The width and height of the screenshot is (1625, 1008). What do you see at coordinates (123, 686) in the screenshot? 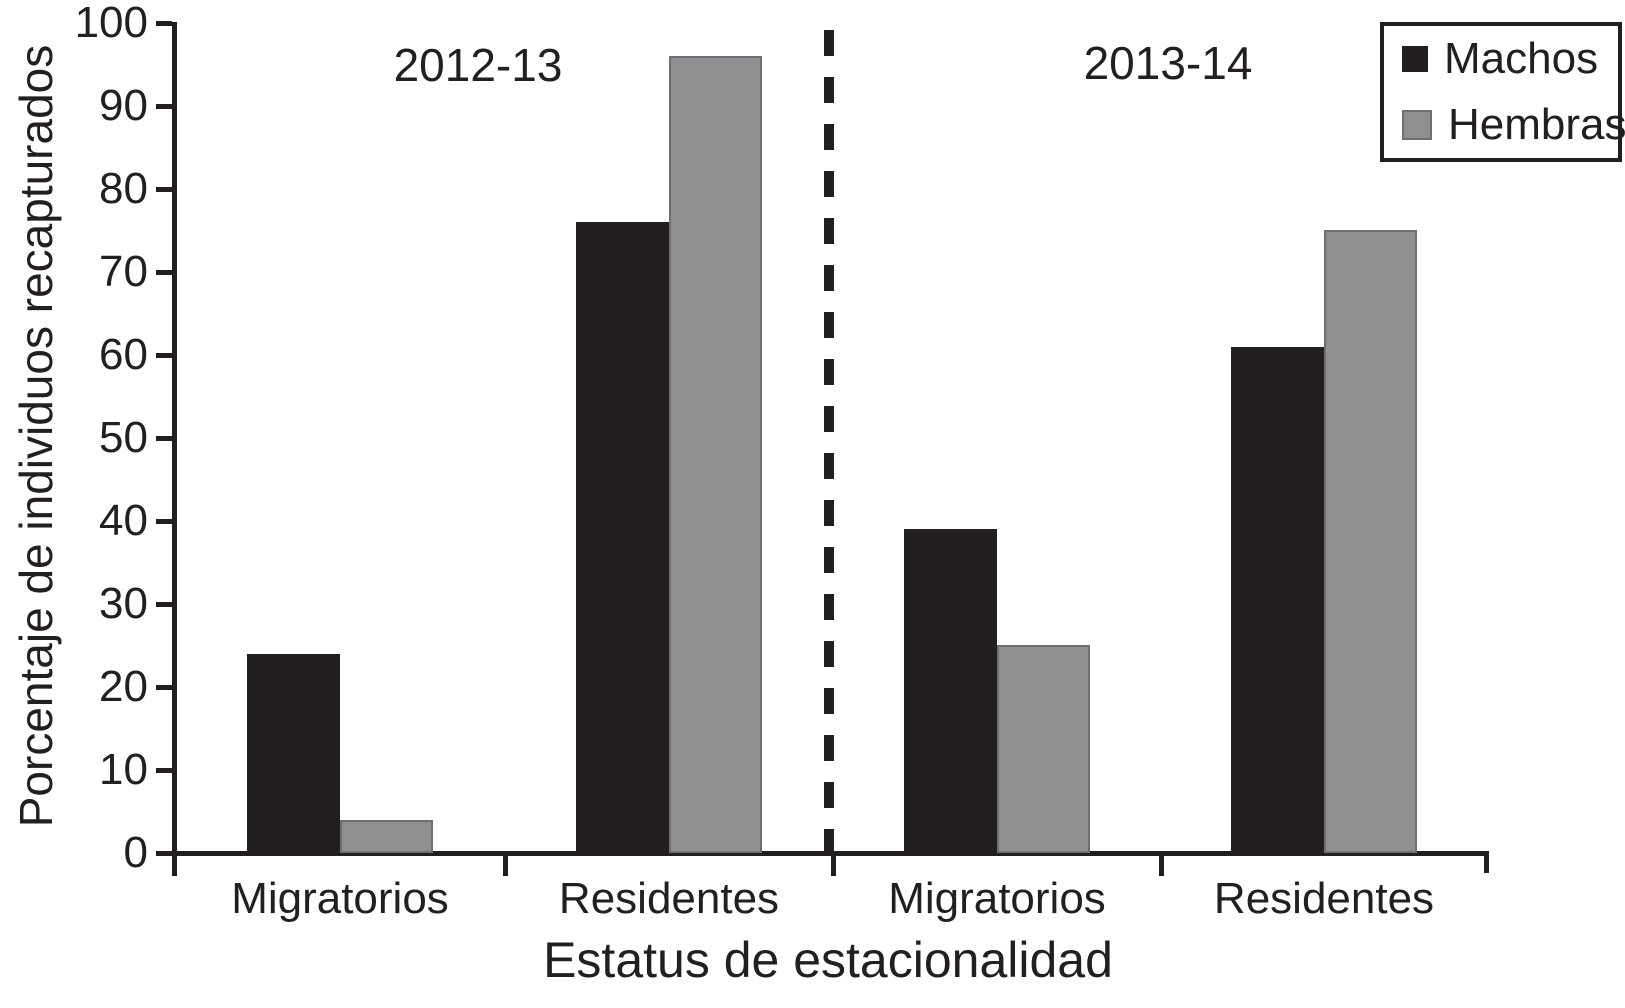
I see `y-tick-label-20: 20` at bounding box center [123, 686].